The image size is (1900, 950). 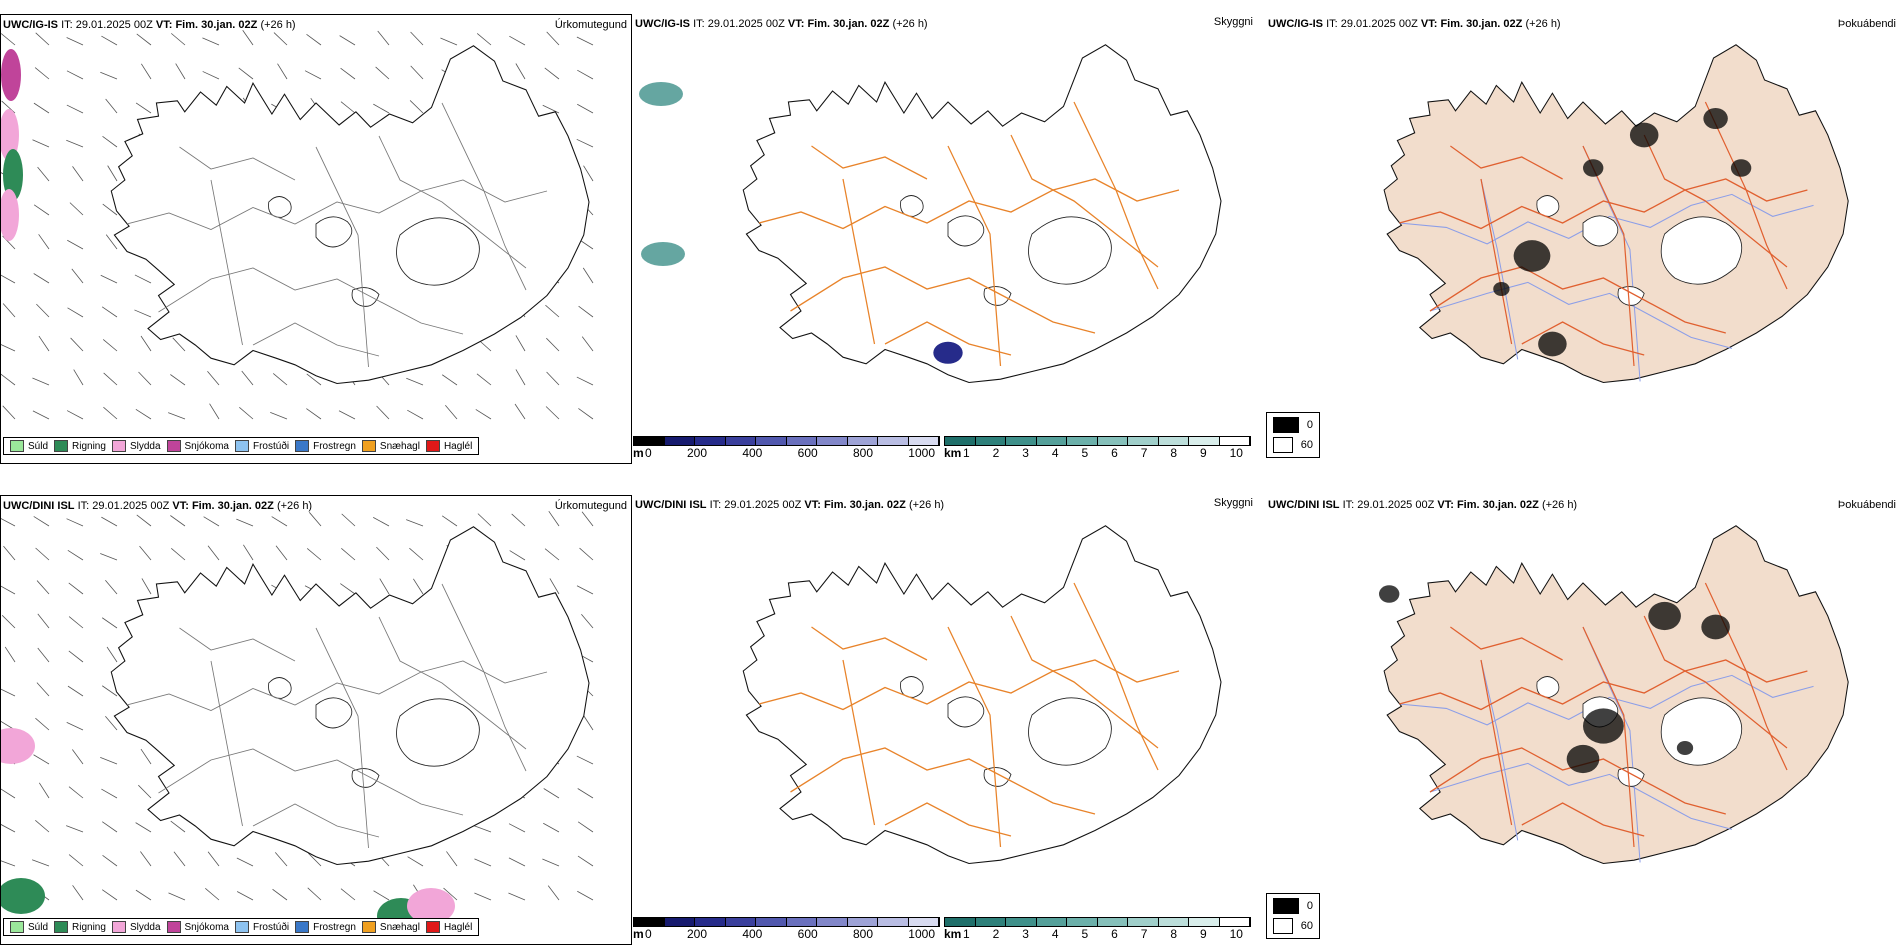 I want to click on fog-legend: 0 60, so click(x=1293, y=916).